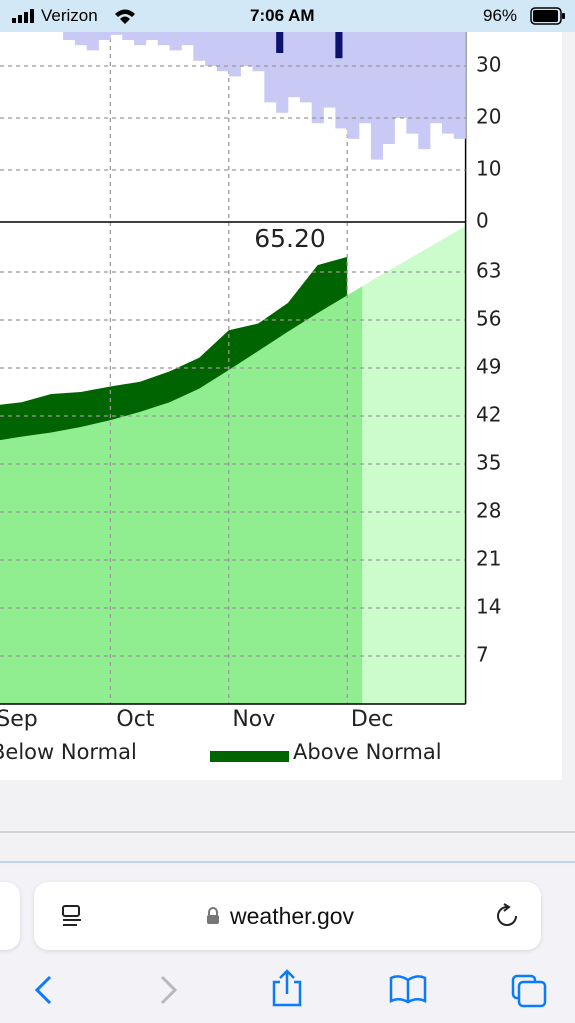 Image resolution: width=575 pixels, height=1023 pixels. What do you see at coordinates (488, 511) in the screenshot?
I see `y-tick-label: 28` at bounding box center [488, 511].